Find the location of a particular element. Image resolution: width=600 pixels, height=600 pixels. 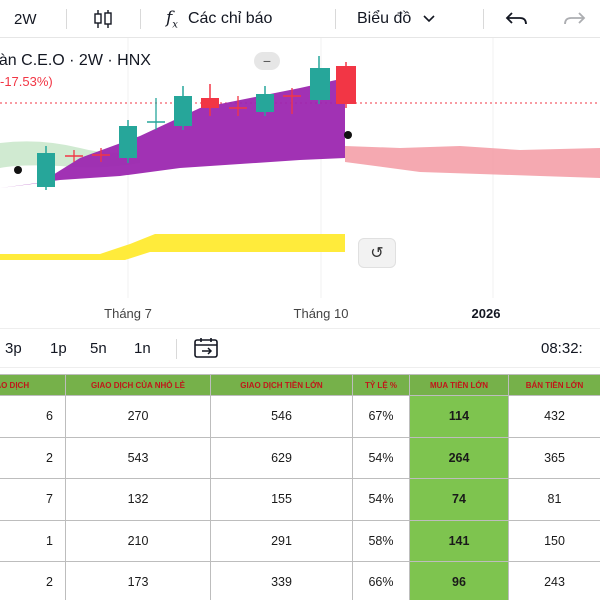

minus-icon: − is located at coordinates (267, 61).